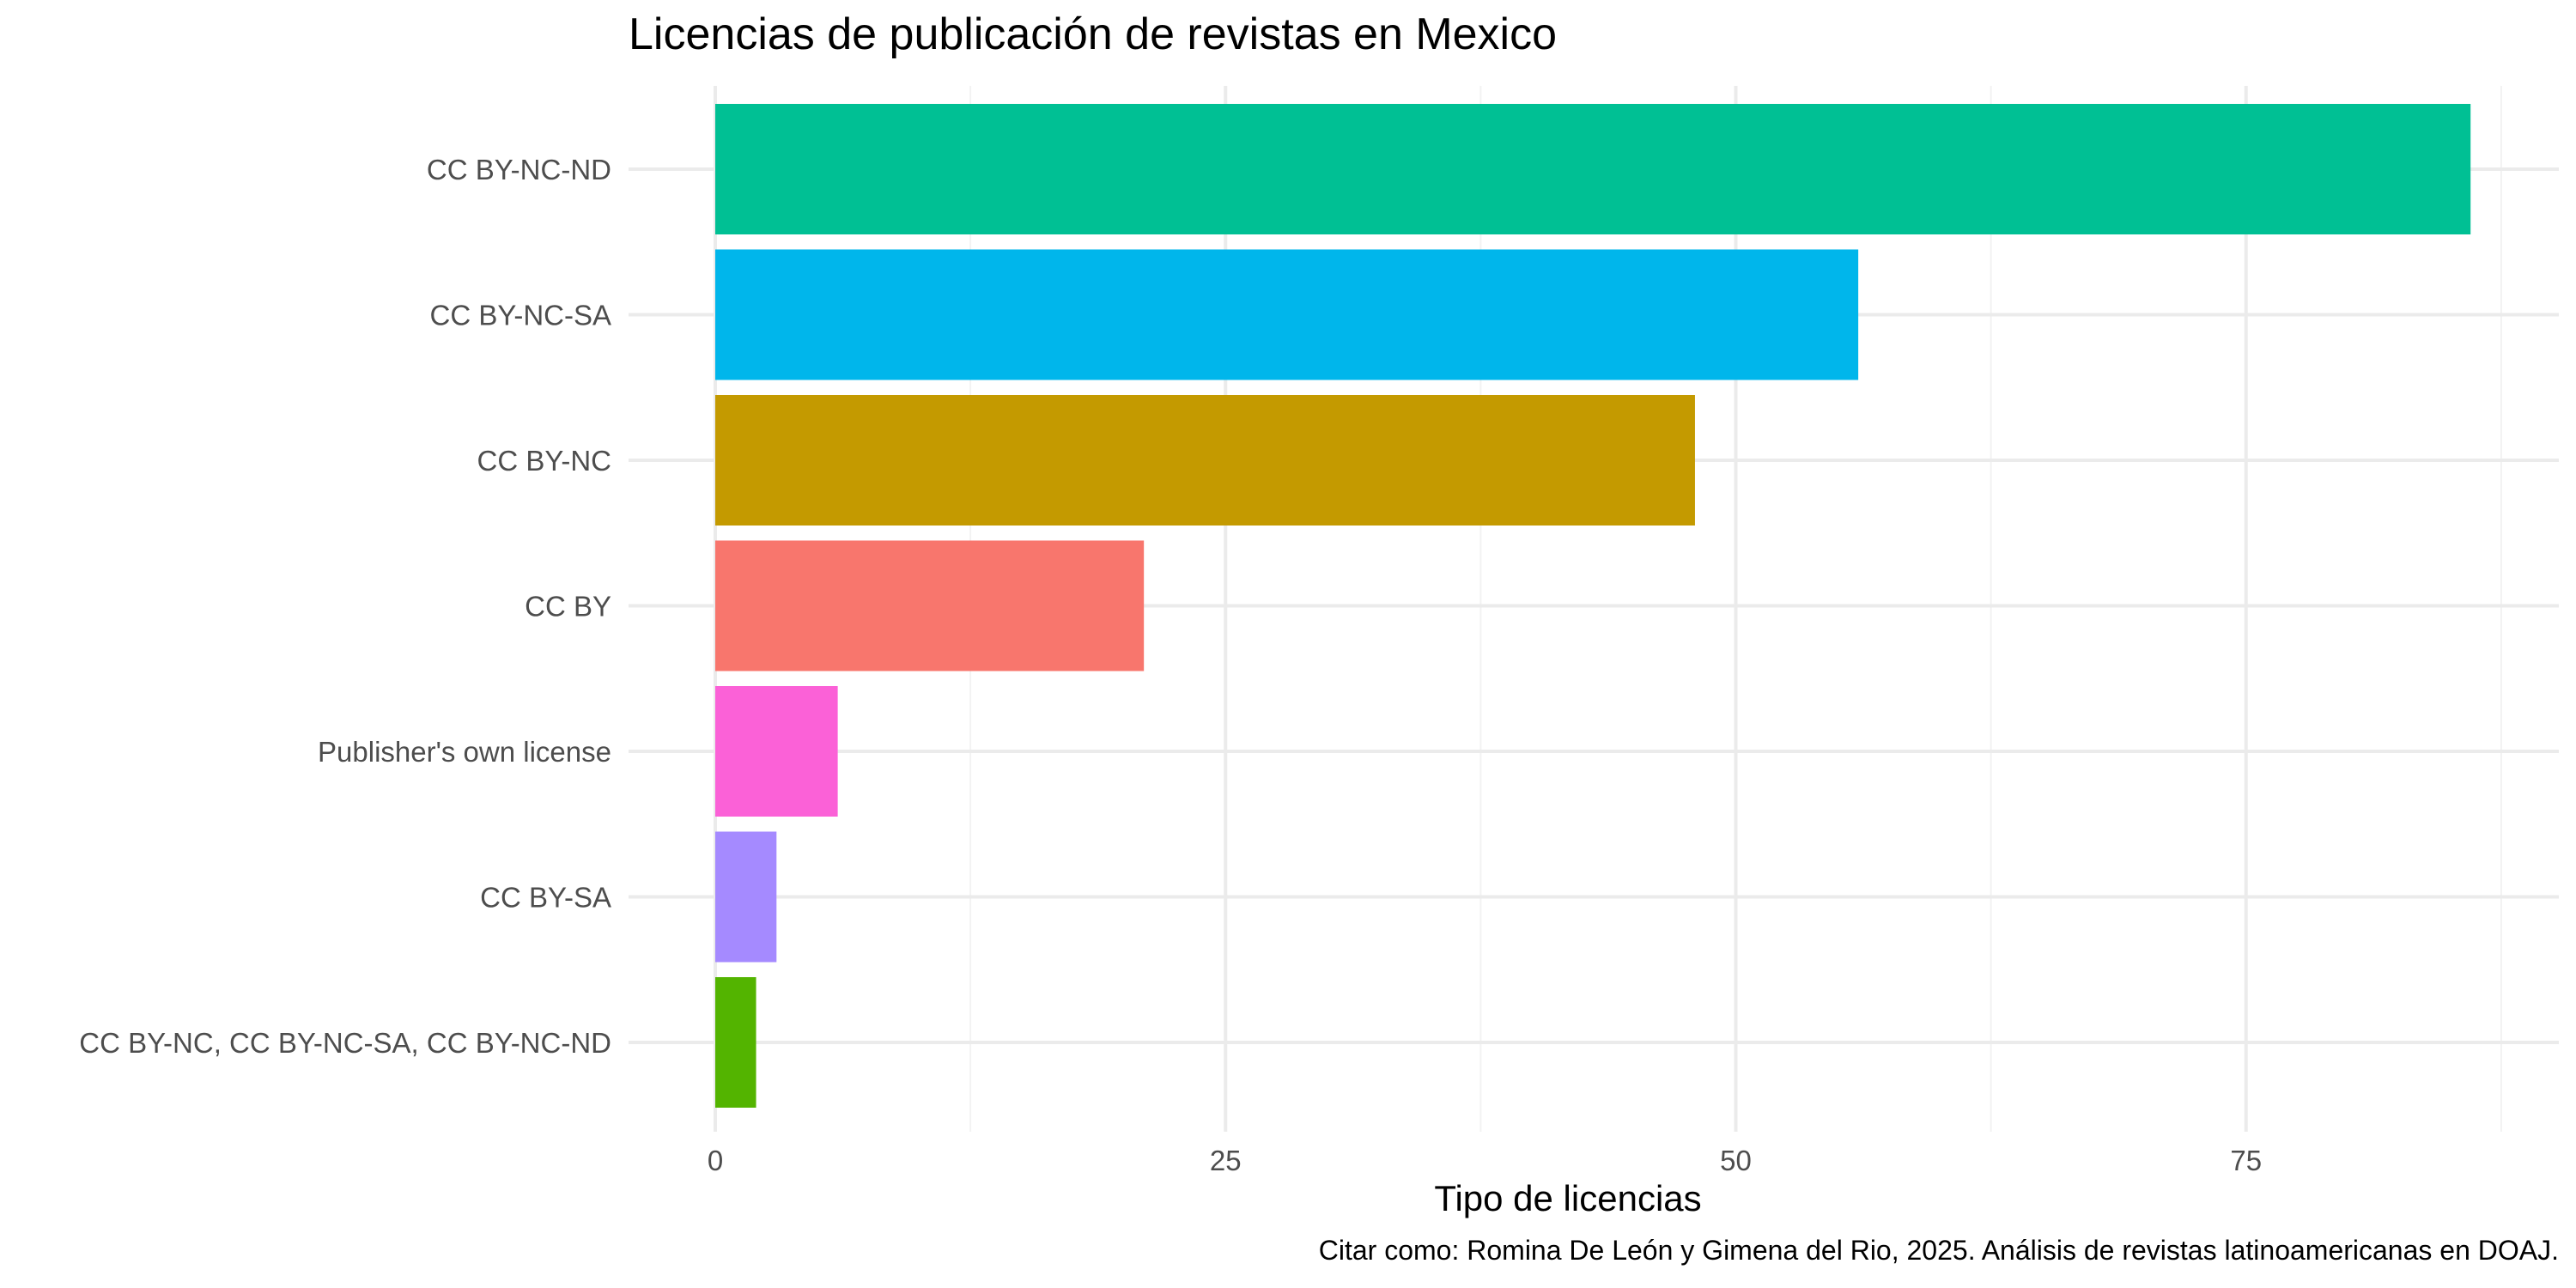 Image resolution: width=2576 pixels, height=1288 pixels. What do you see at coordinates (544, 461) in the screenshot?
I see `category-label: CC BY-NC` at bounding box center [544, 461].